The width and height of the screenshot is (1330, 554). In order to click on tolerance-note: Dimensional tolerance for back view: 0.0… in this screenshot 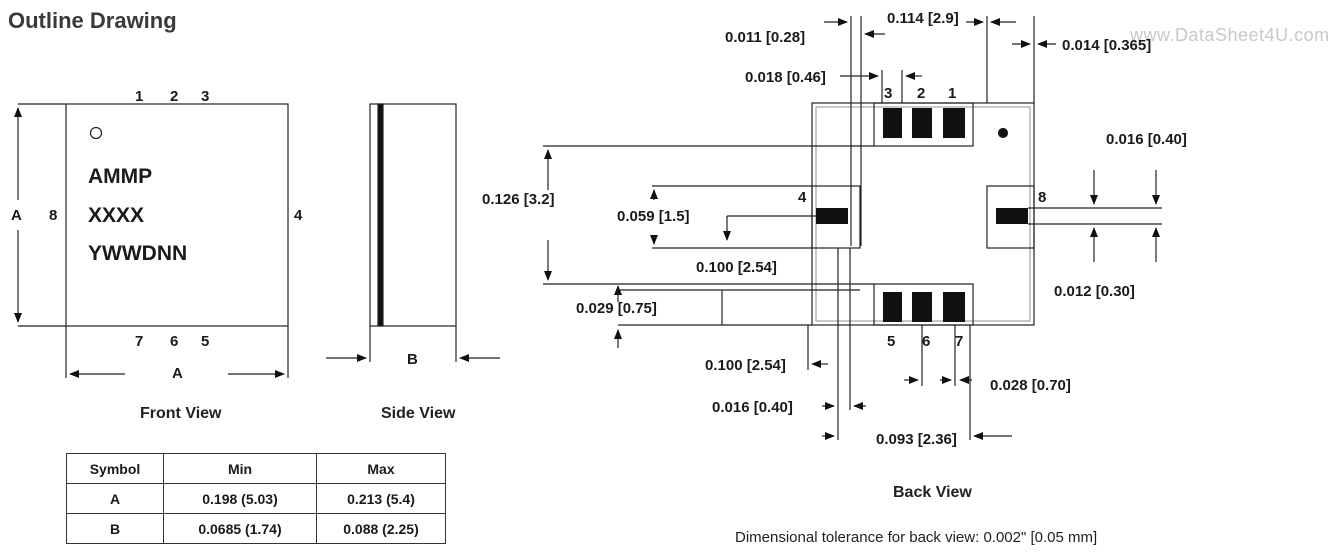, I will do `click(916, 537)`.